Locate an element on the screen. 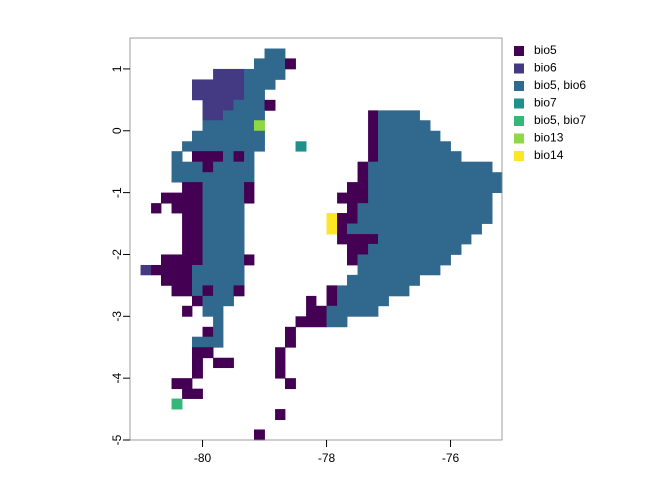 The height and width of the screenshot is (480, 672). y-tick-label: -2 is located at coordinates (117, 254).